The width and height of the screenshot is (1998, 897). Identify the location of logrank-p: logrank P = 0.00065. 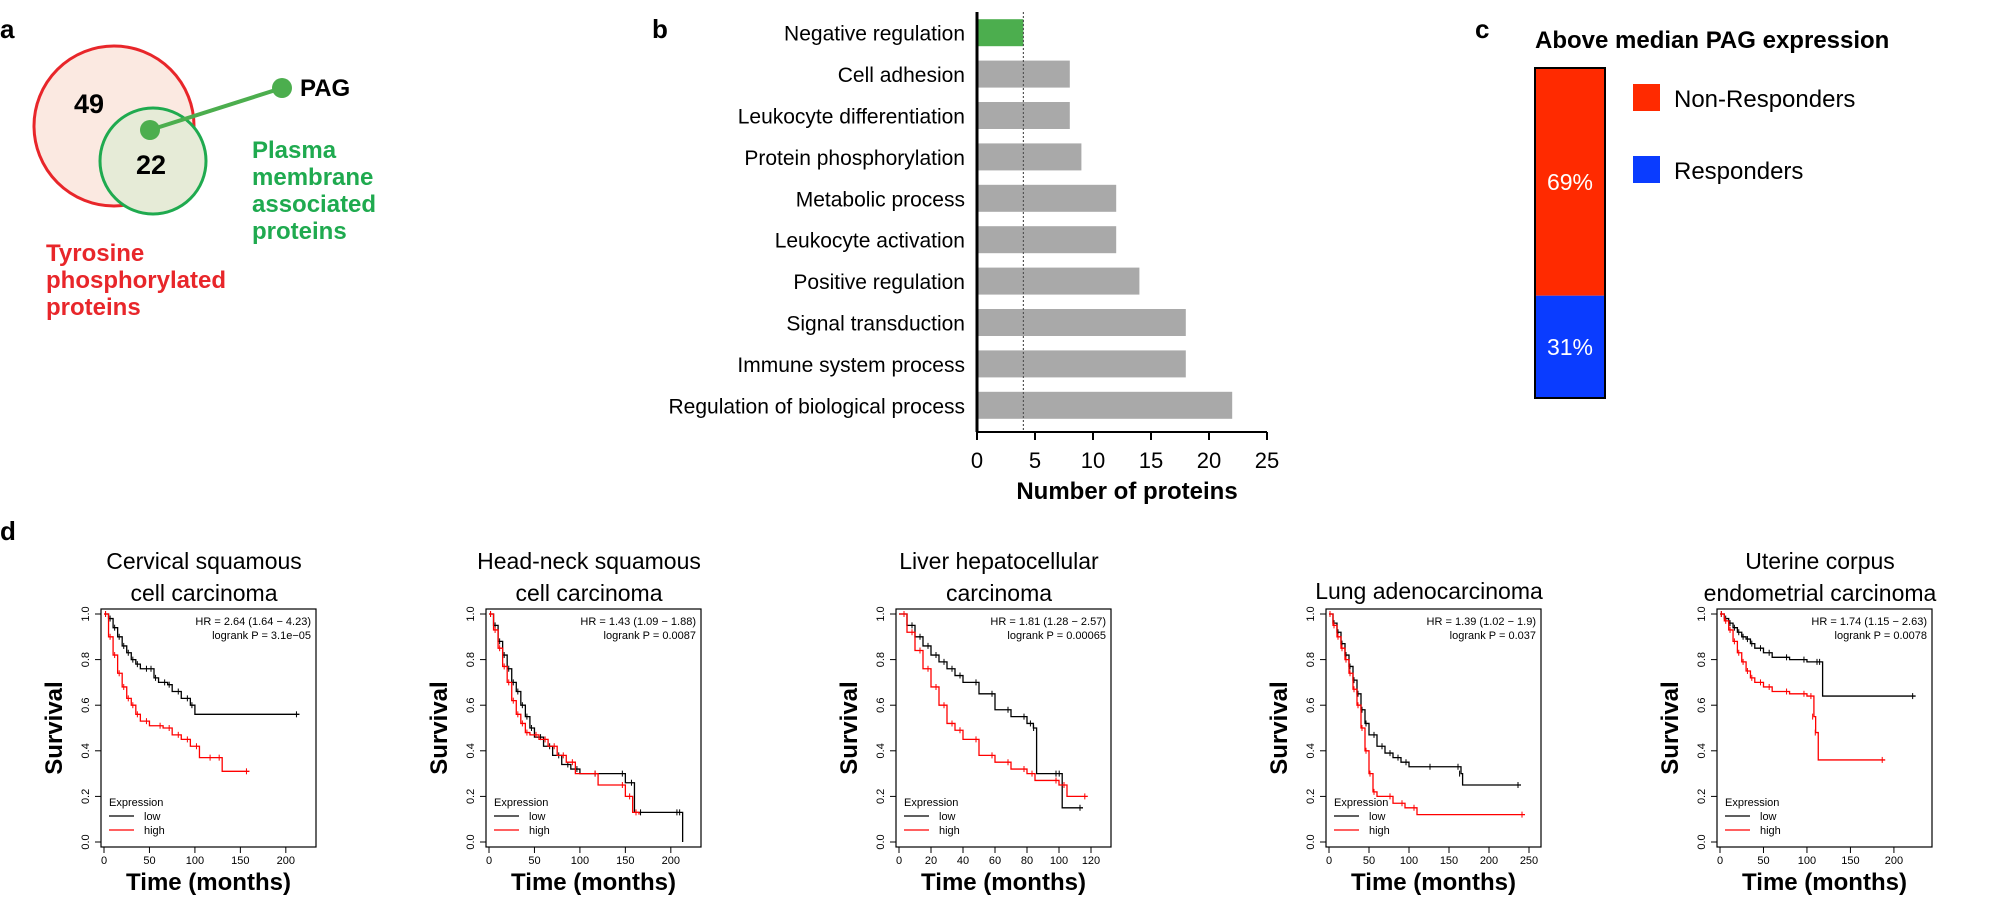
(1056, 636).